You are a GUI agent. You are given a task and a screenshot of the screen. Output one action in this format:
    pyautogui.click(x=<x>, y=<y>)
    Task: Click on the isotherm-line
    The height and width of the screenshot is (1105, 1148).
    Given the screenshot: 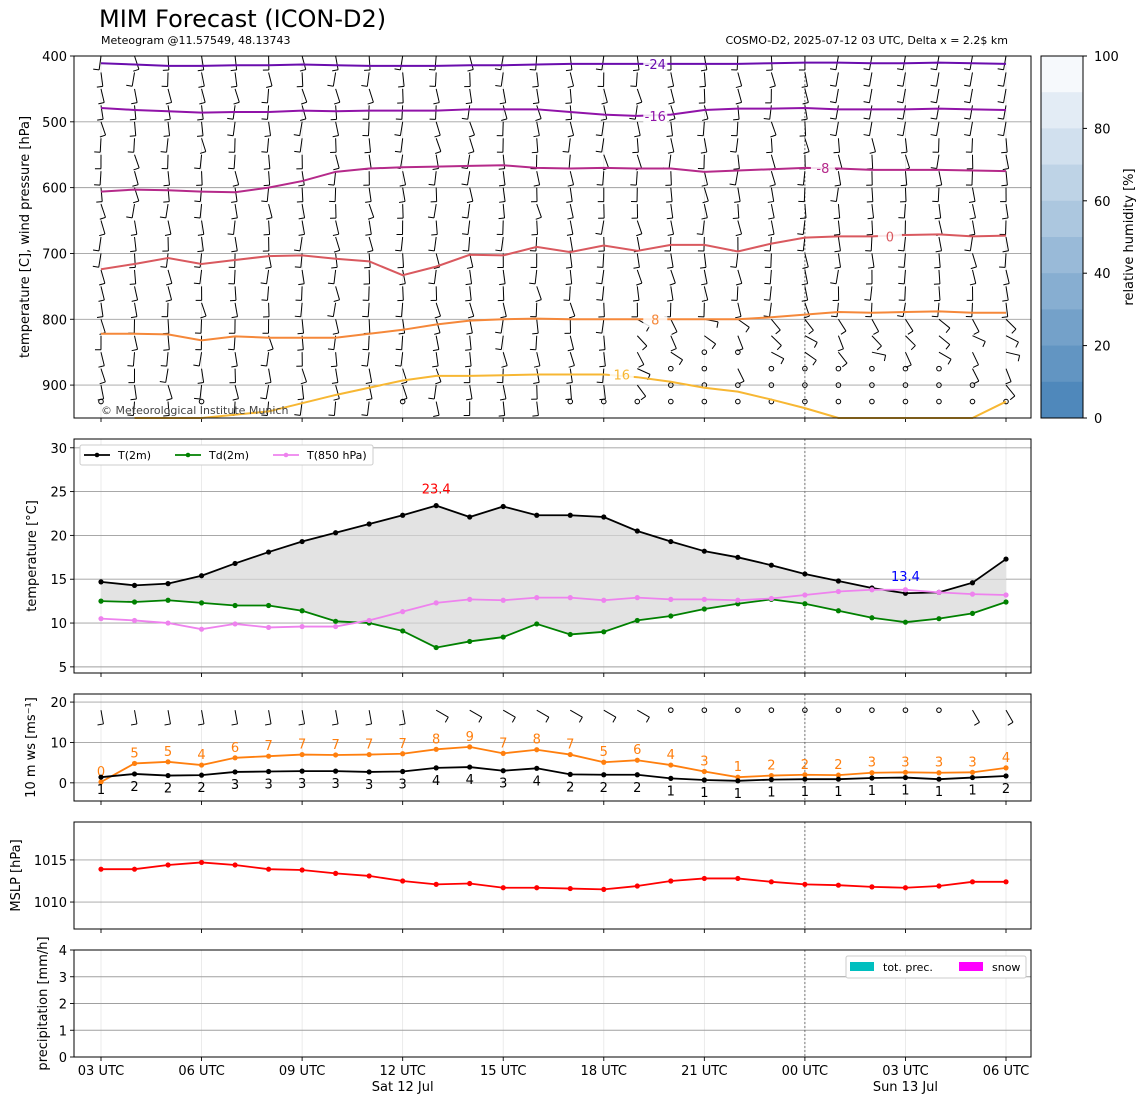 What is the action you would take?
    pyautogui.click(x=553, y=64)
    